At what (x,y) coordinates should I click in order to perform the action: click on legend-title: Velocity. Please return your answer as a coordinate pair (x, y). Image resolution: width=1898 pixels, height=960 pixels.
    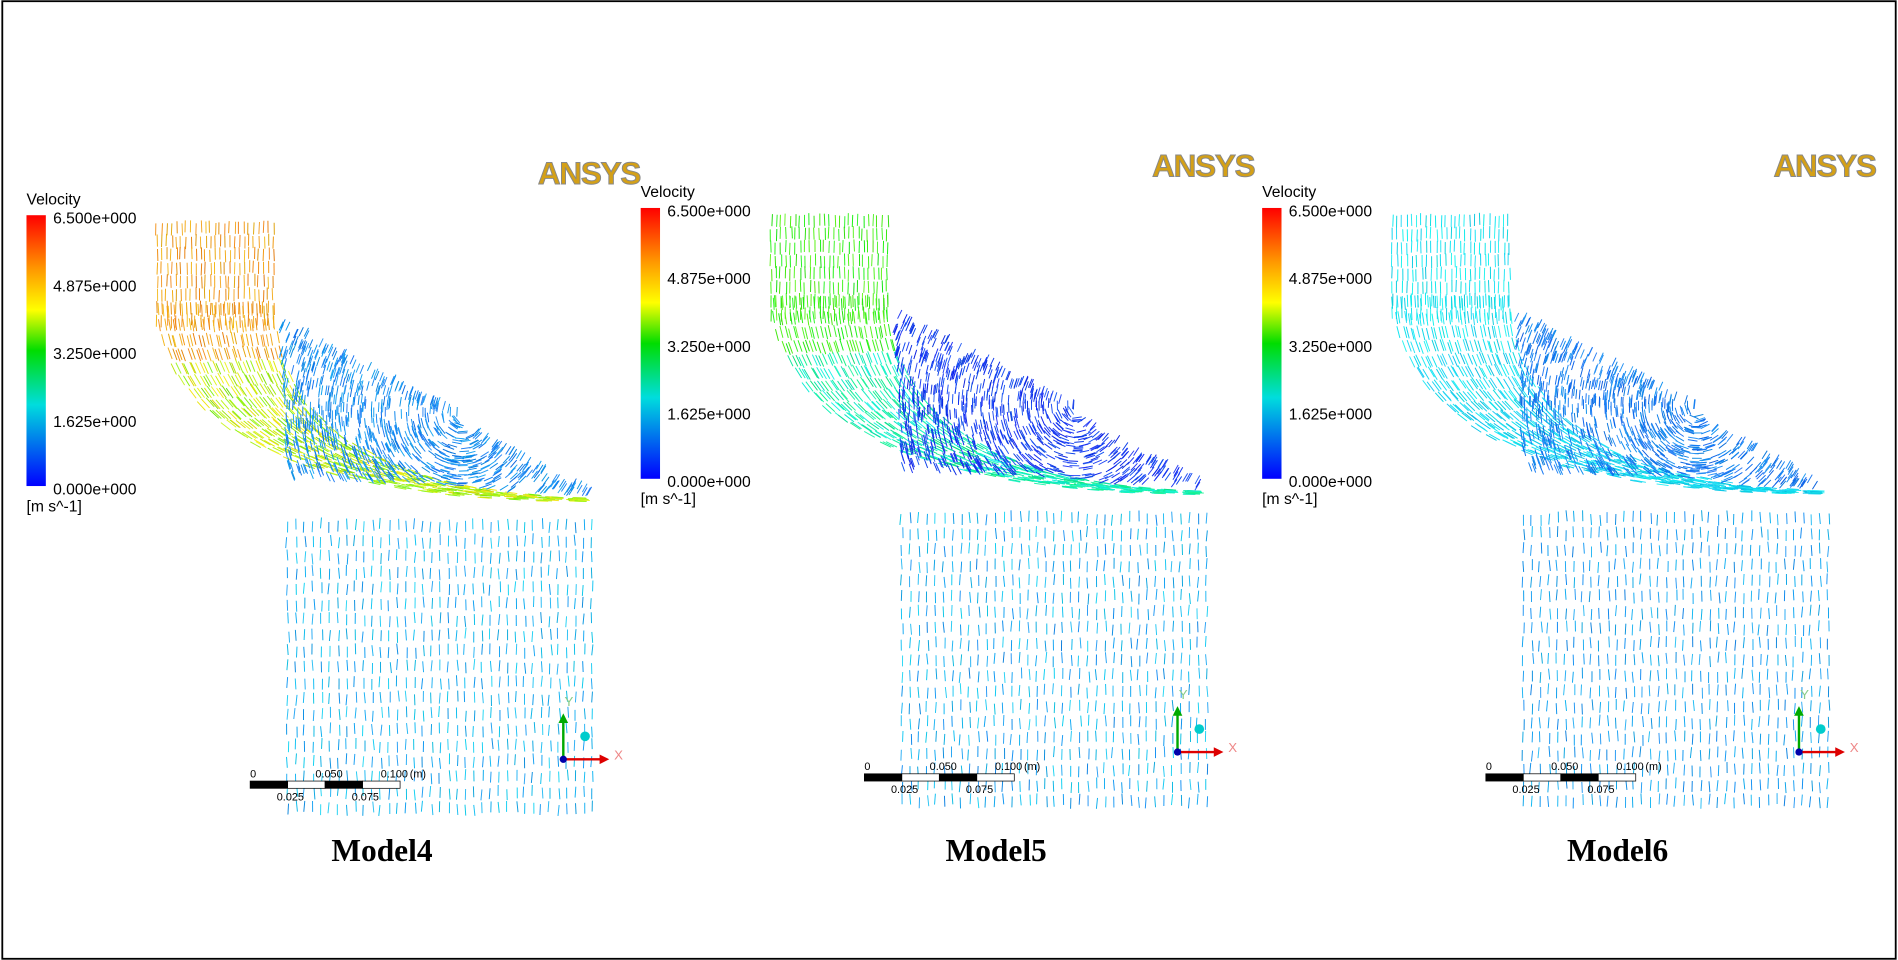
    Looking at the image, I should click on (53, 199).